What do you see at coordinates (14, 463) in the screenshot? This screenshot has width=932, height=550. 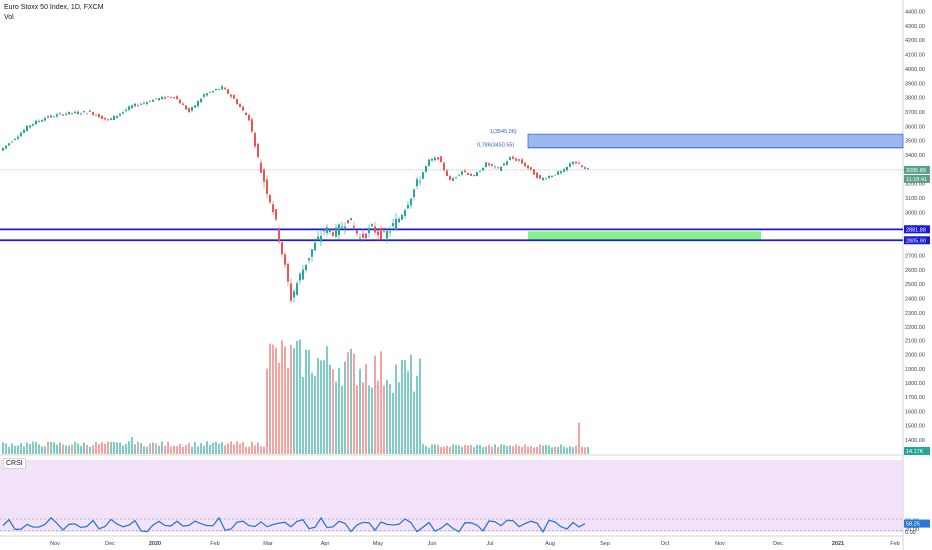 I see `oscillator-label: CRSI` at bounding box center [14, 463].